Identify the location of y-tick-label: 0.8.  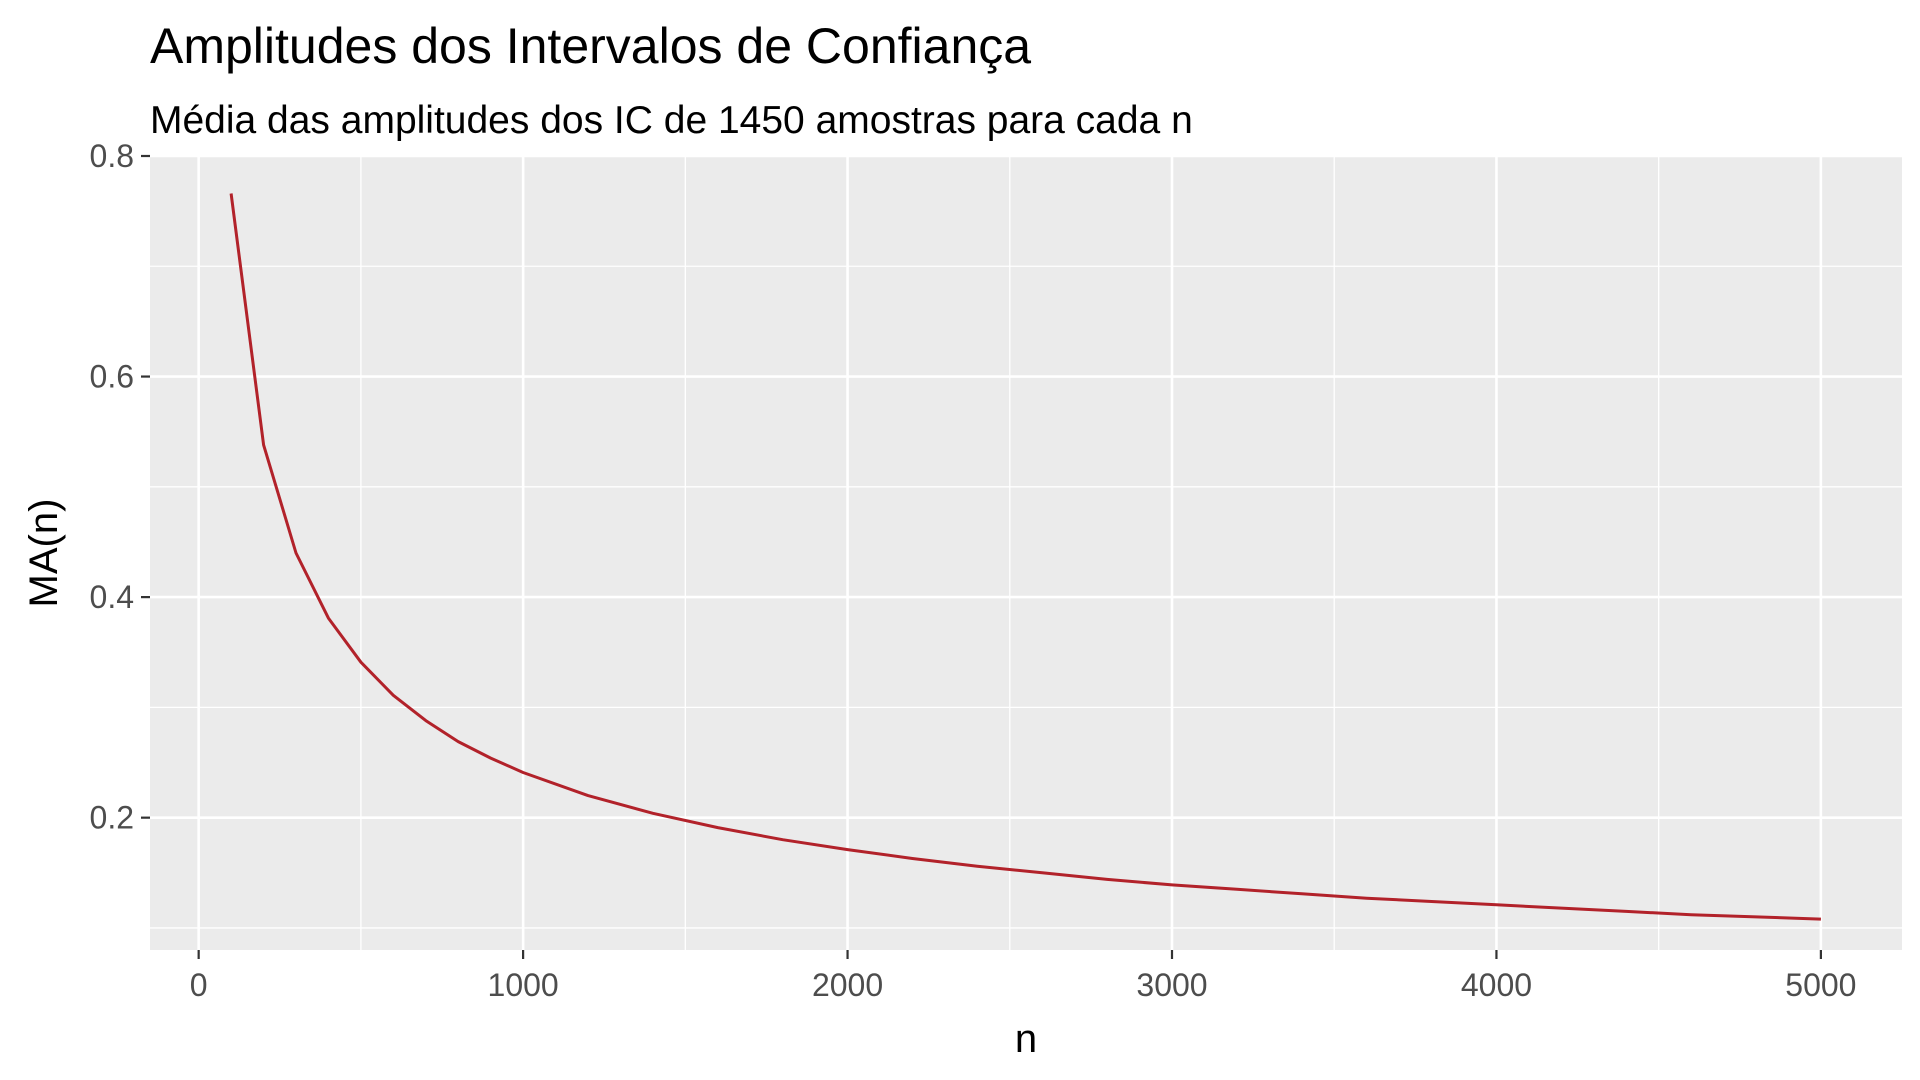
(112, 156).